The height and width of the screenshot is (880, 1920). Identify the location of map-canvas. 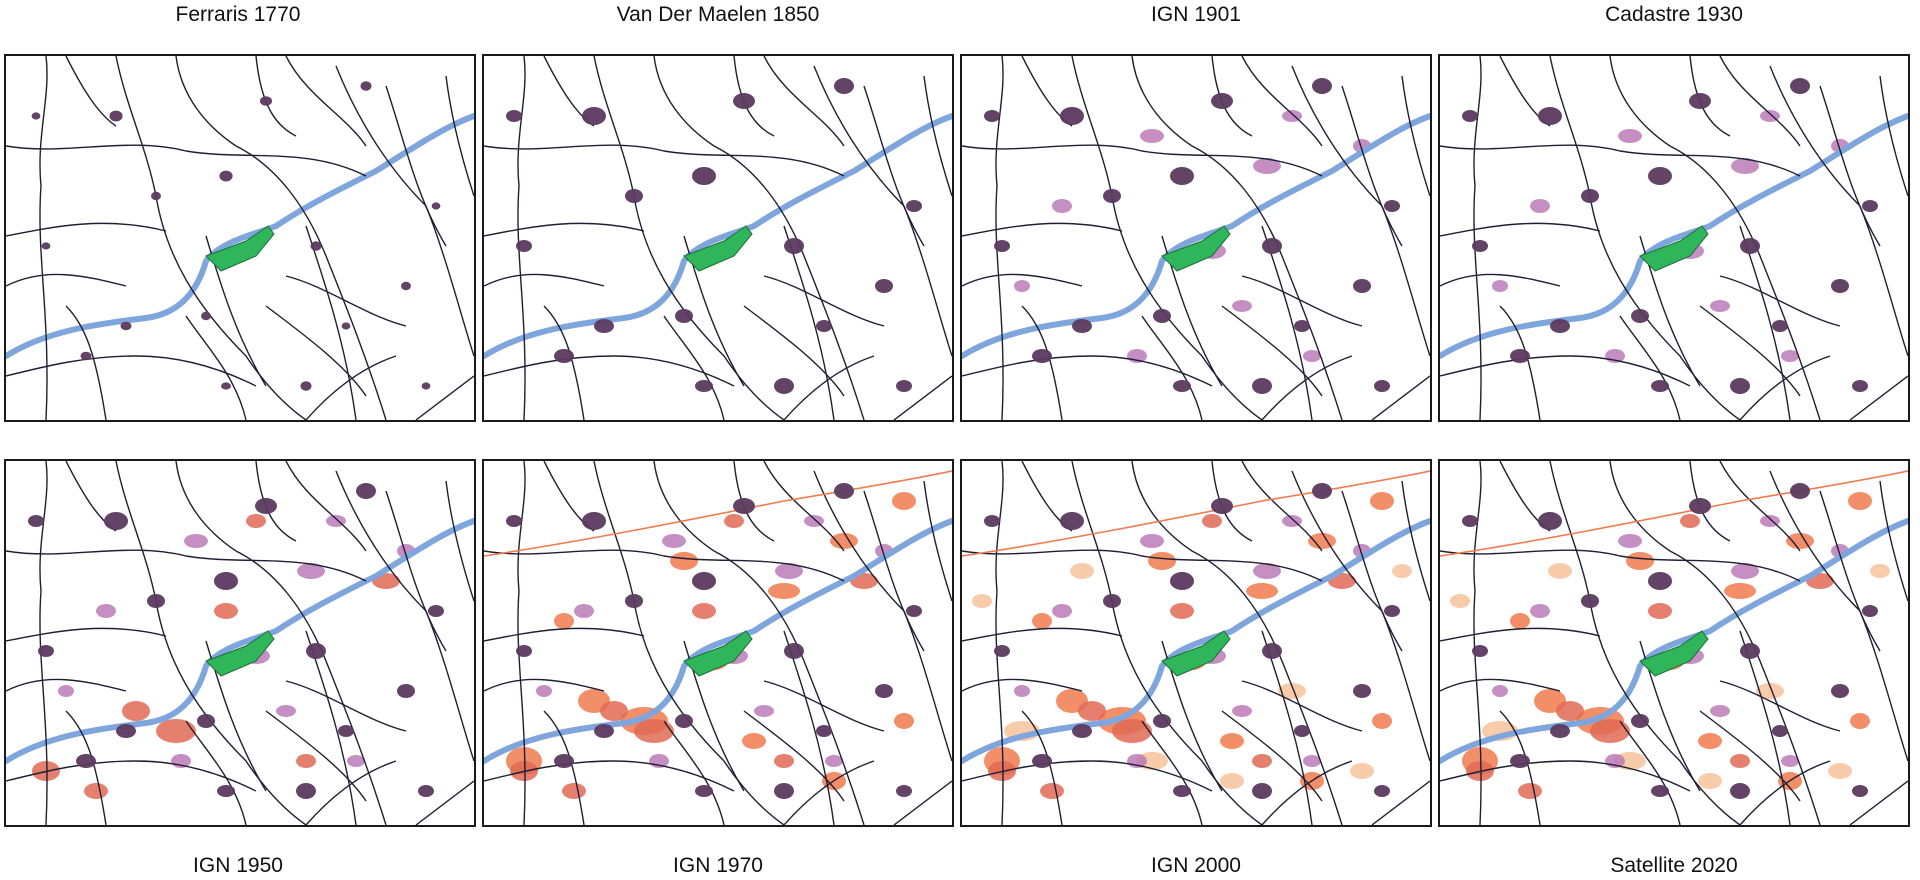
(718, 238).